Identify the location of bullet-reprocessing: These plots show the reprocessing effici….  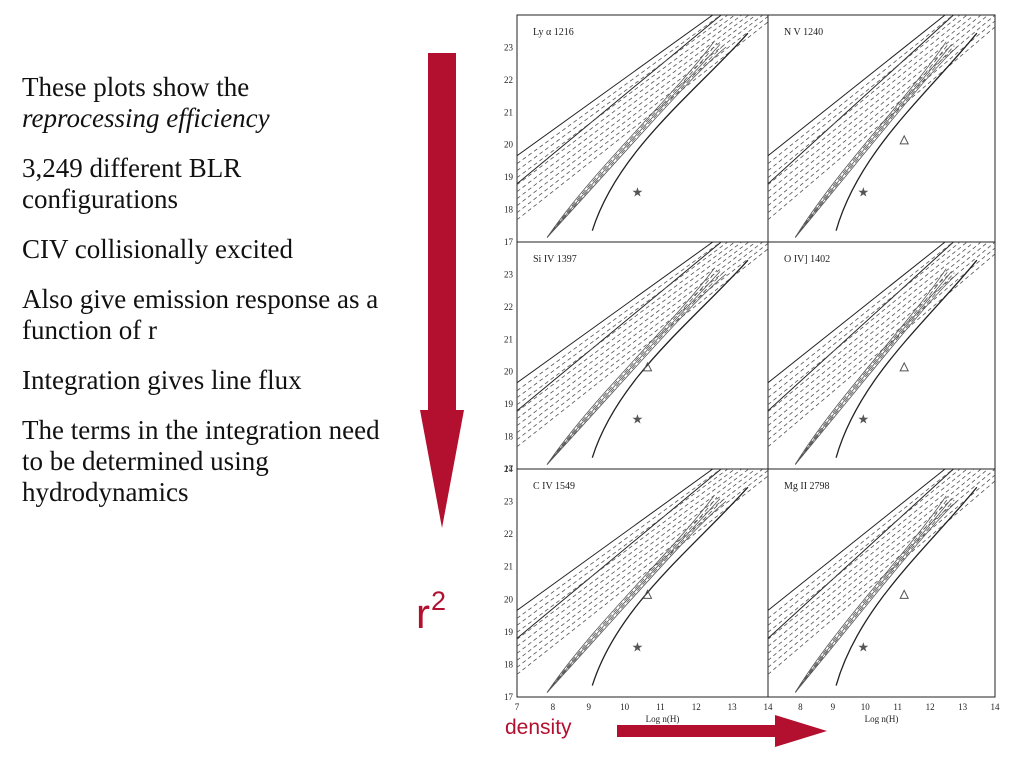
(207, 103).